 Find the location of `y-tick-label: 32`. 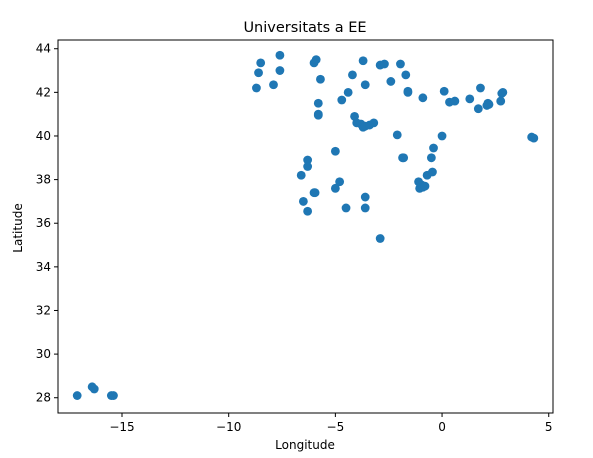

y-tick-label: 32 is located at coordinates (43, 310).